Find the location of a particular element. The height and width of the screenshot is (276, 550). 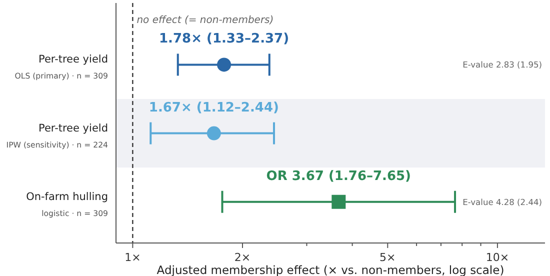

data-label: OR 3.67 (1.76–7.65) is located at coordinates (339, 176).